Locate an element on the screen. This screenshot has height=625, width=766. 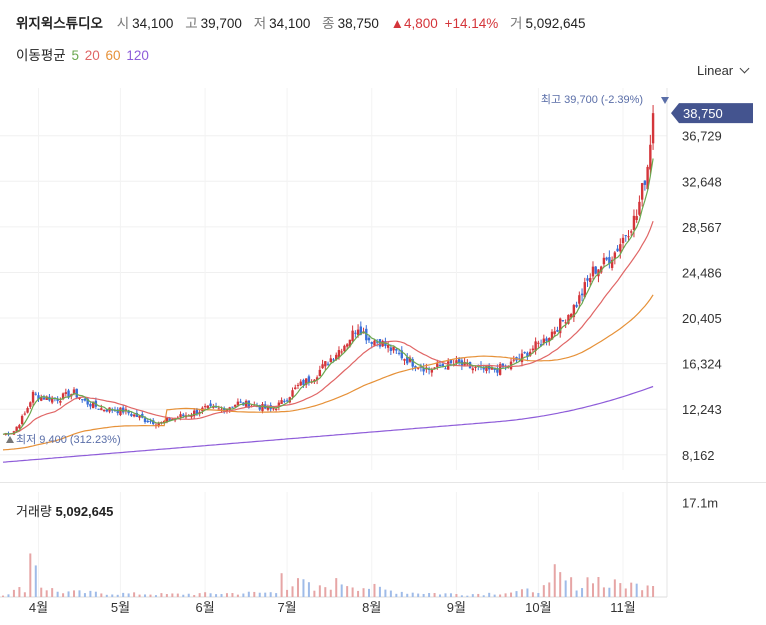
scale-dropdown: Linear is located at coordinates (723, 70).